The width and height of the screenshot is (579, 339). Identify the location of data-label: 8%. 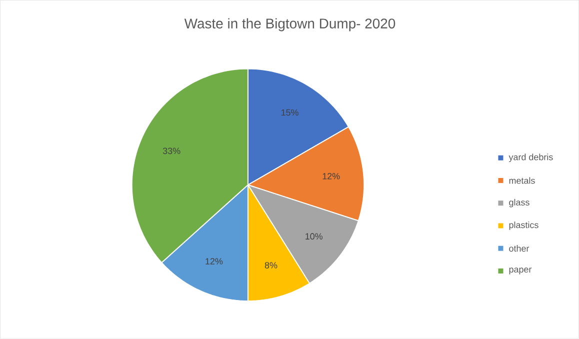
(271, 265).